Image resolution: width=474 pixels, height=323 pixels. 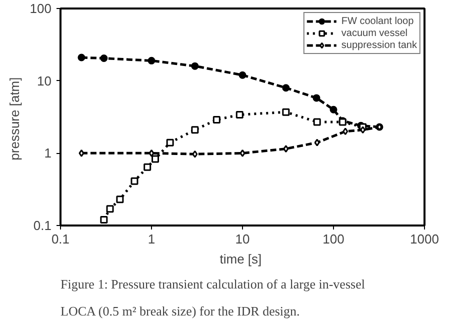 What do you see at coordinates (242, 239) in the screenshot?
I see `x-tick-label: 10` at bounding box center [242, 239].